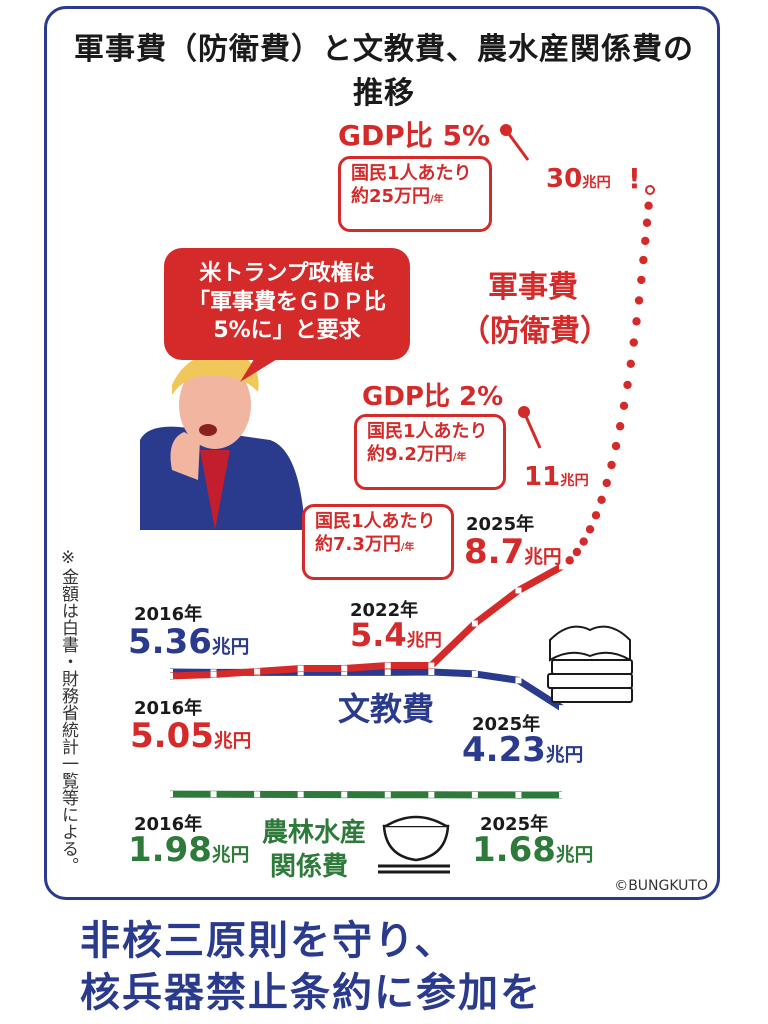 The height and width of the screenshot is (1024, 768). I want to click on agr-2025-year: 2025年, so click(514, 824).